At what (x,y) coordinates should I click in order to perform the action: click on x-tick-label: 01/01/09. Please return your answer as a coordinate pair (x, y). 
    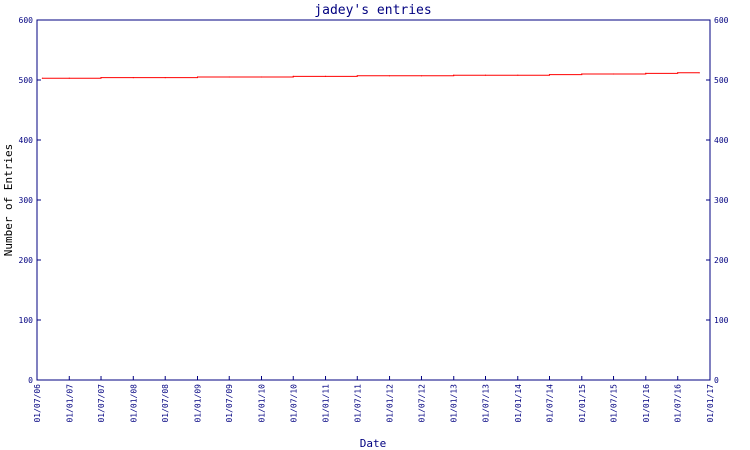
    Looking at the image, I should click on (197, 403).